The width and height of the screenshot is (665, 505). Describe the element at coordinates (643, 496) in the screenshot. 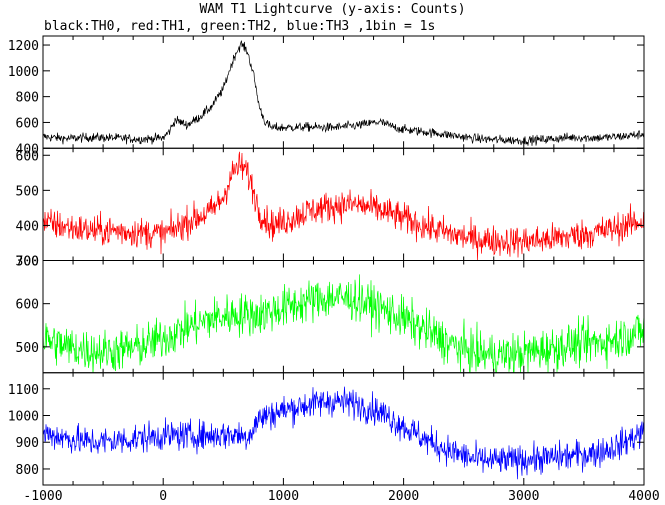

I see `x-tick-label: 4000` at that location.